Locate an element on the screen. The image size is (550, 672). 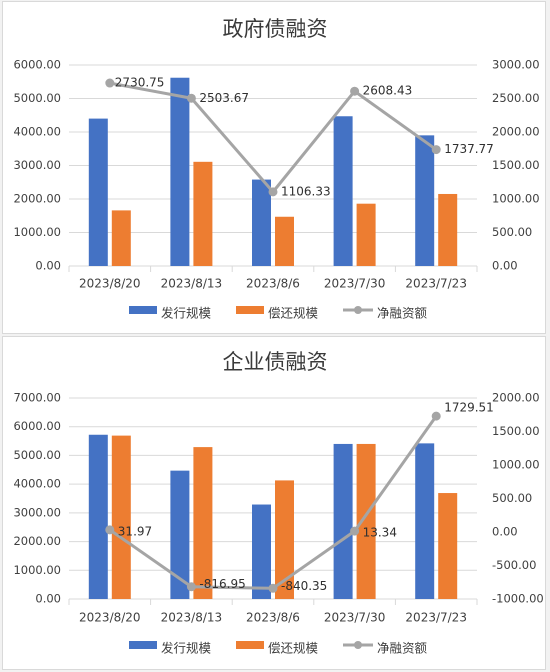
legend-label-issue: 发行规模 is located at coordinates (186, 313).